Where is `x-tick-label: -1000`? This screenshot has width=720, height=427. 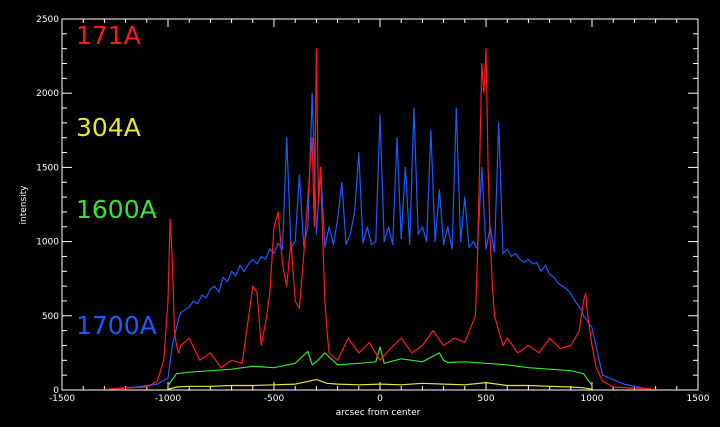
x-tick-label: -1000 is located at coordinates (168, 399).